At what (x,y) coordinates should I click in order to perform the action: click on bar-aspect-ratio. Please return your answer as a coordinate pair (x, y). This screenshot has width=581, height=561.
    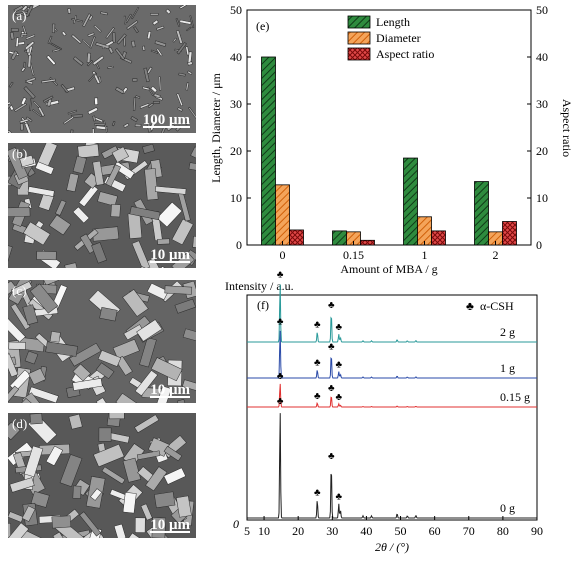
    Looking at the image, I should click on (296, 237).